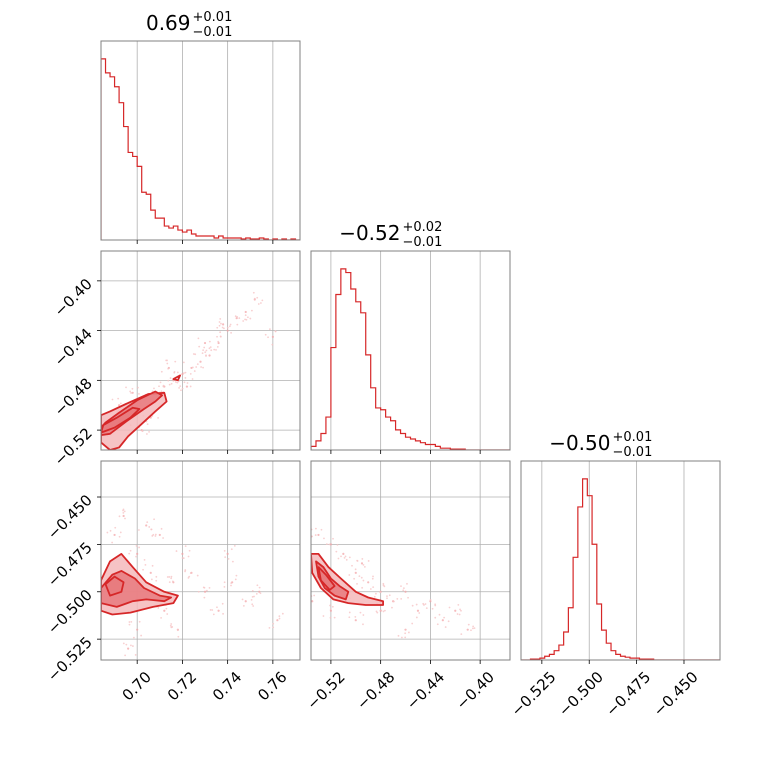  I want to click on scatter-panel-0-1-ytick-label-3: −0.40, so click(73, 297).